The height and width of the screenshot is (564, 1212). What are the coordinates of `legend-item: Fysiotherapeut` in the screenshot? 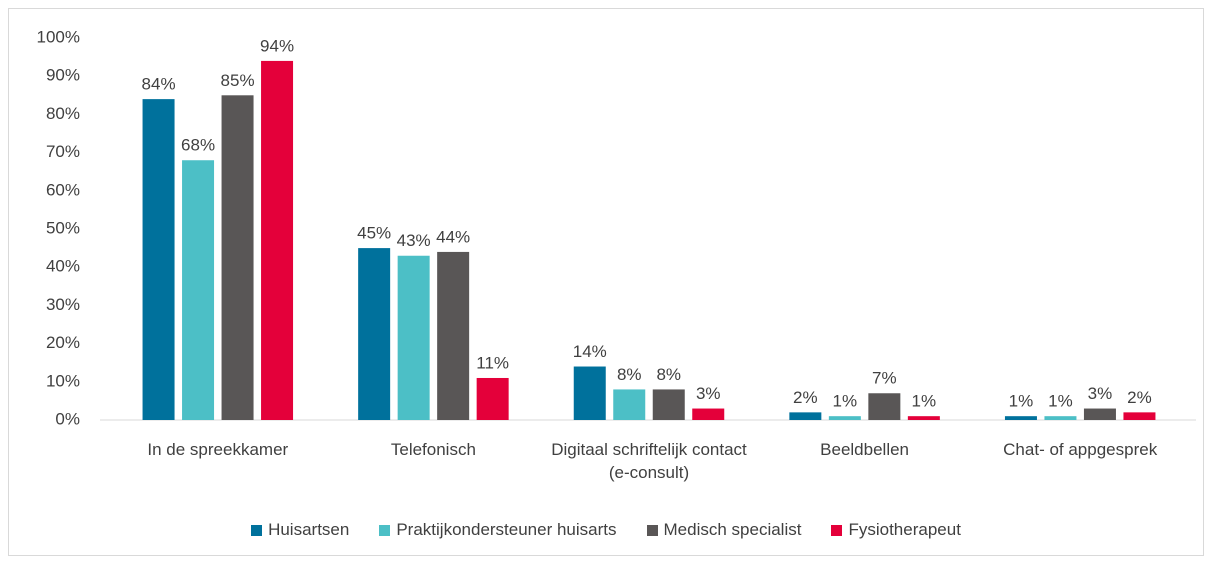 It's located at (896, 530).